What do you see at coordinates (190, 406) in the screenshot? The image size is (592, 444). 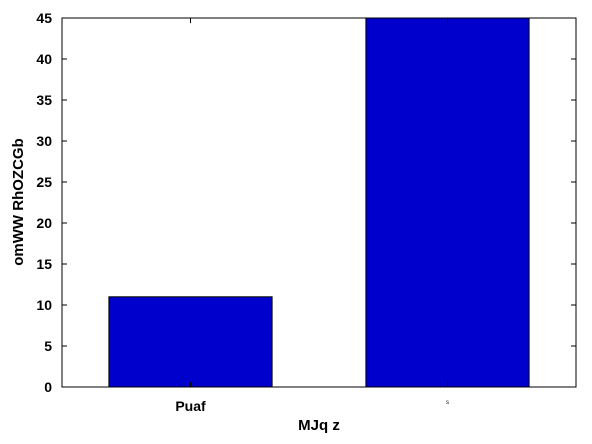 I see `x-tick-label-0: Puaf` at bounding box center [190, 406].